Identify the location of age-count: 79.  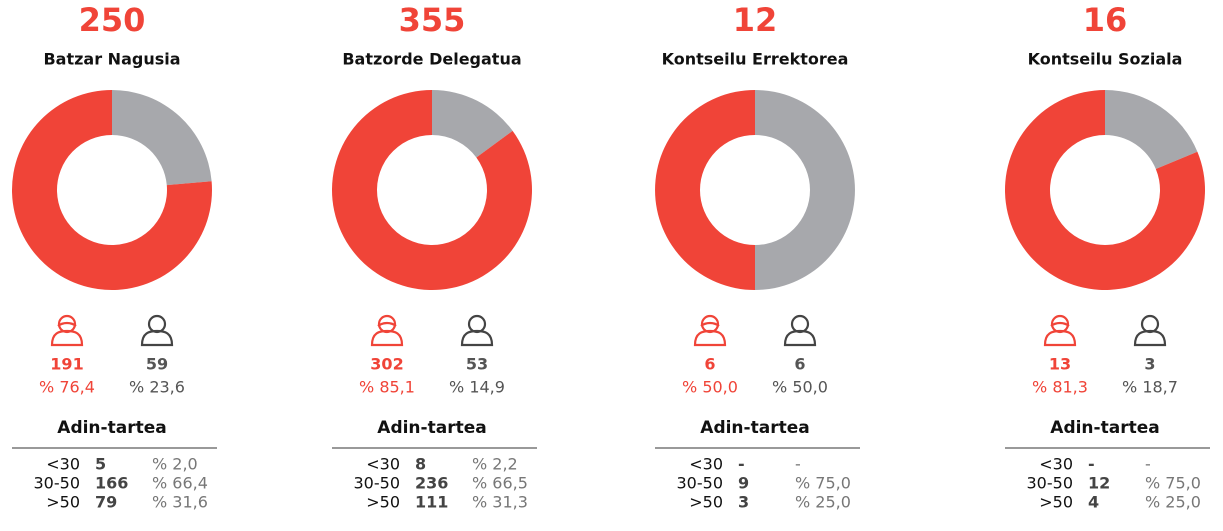
(106, 502).